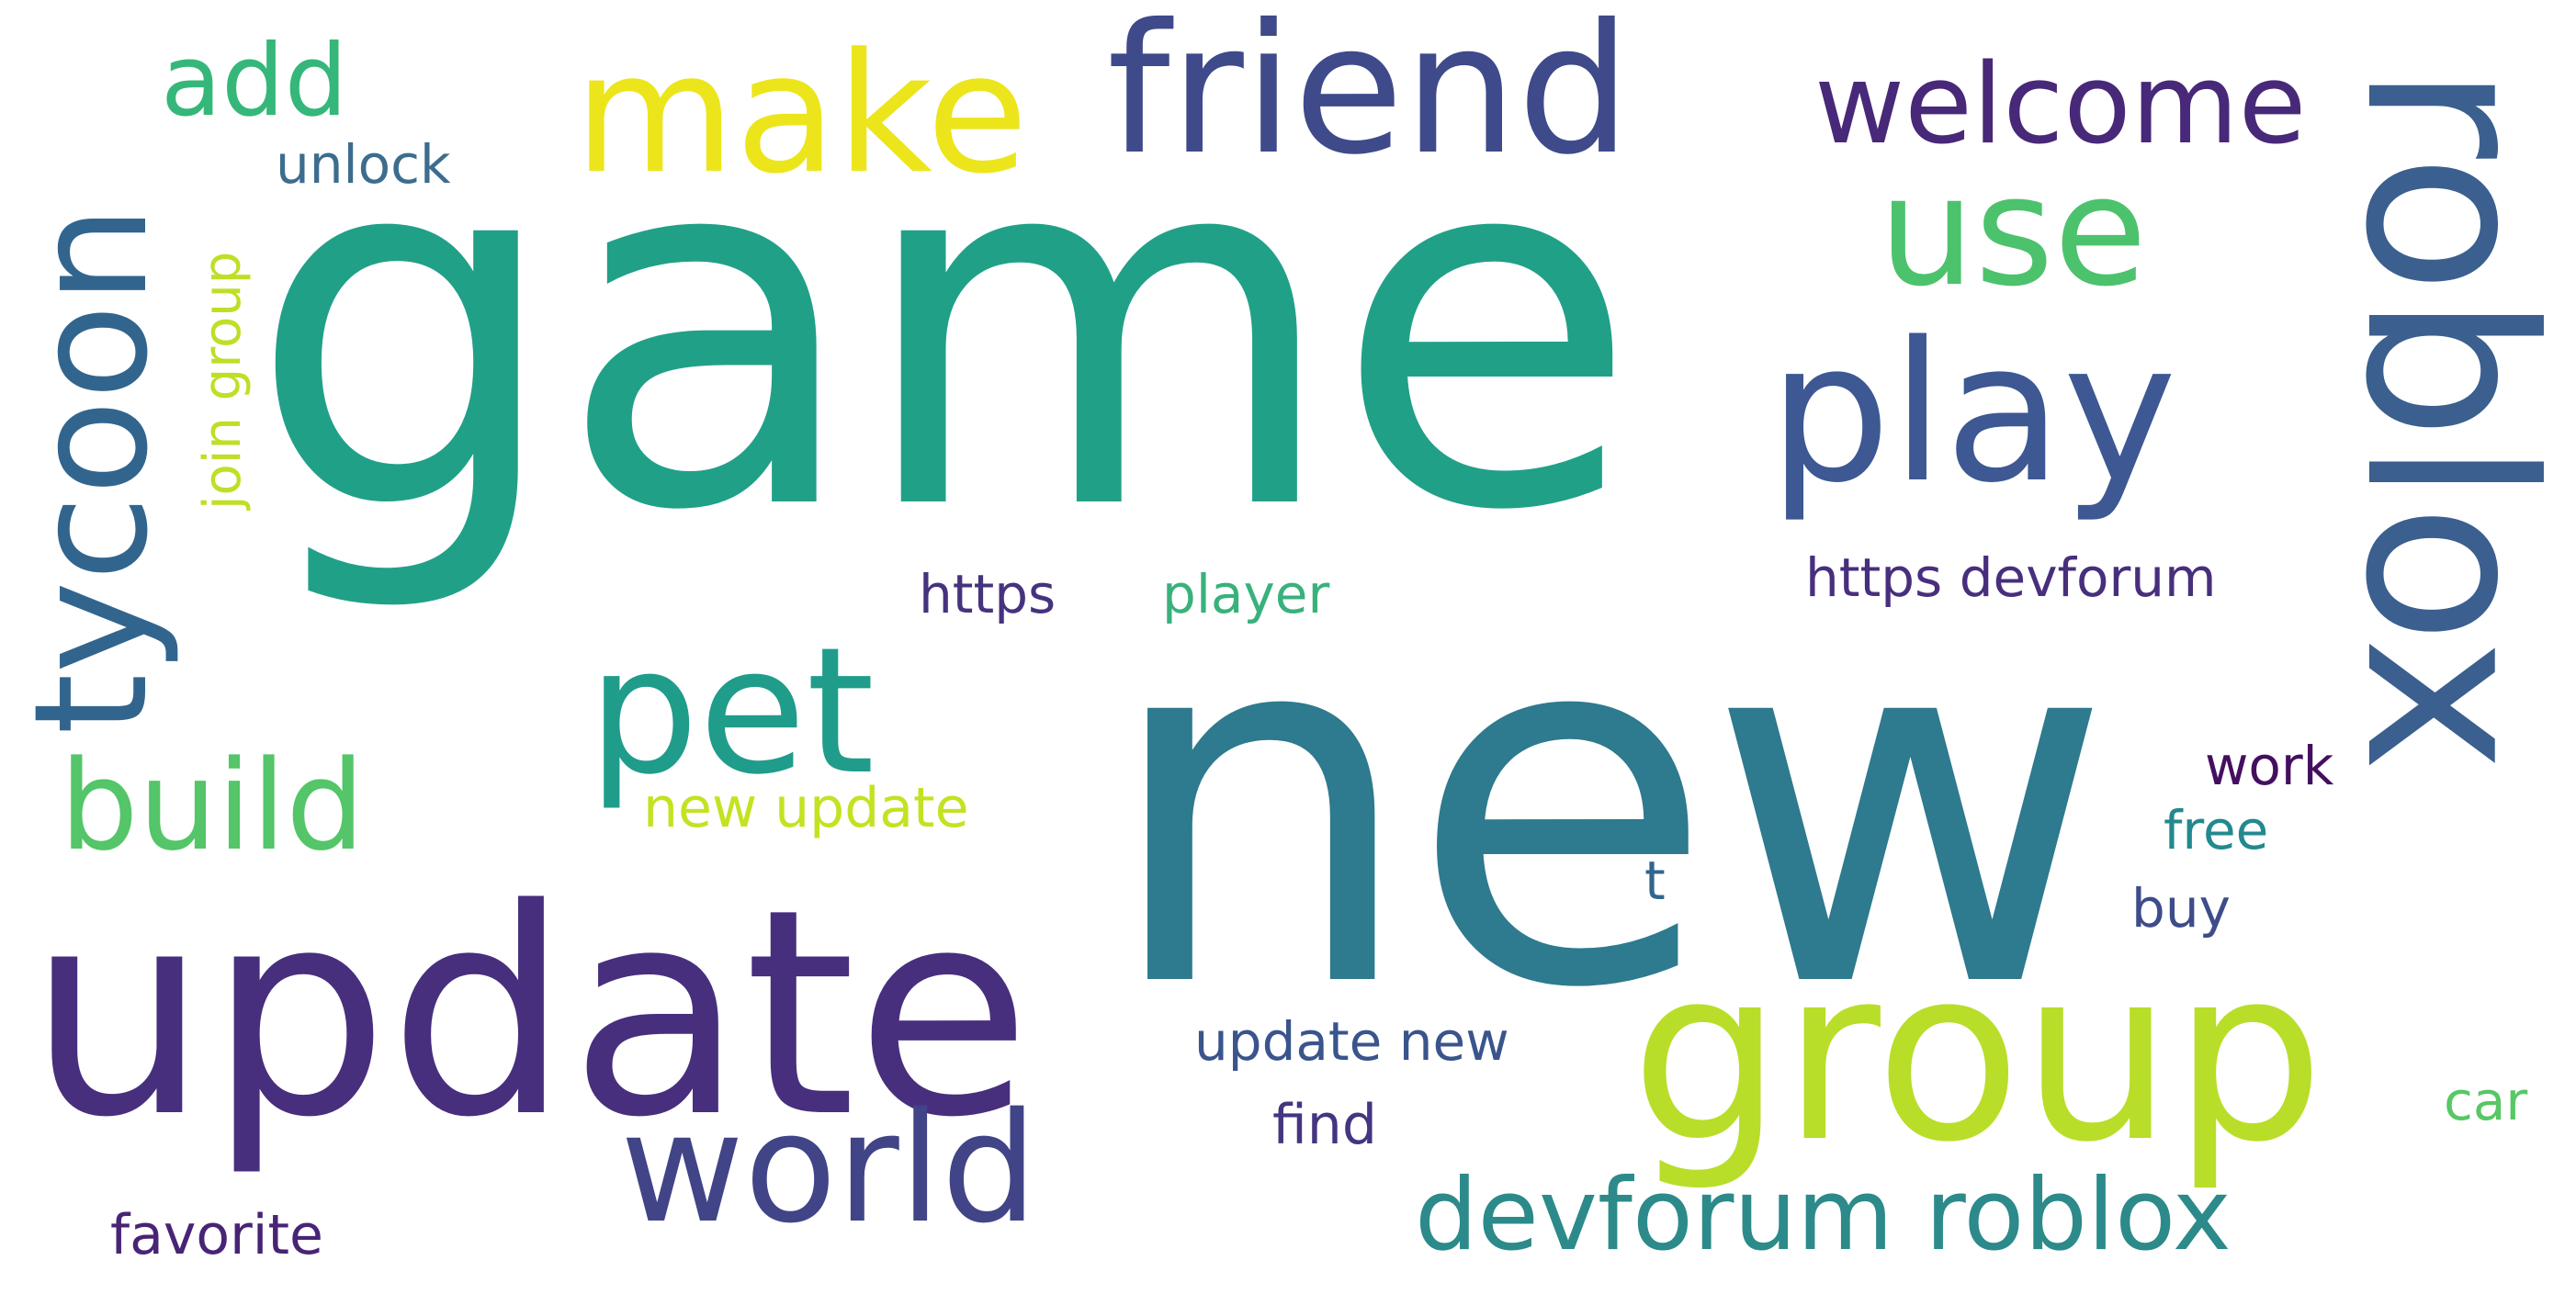 This screenshot has width=2576, height=1294. What do you see at coordinates (1655, 881) in the screenshot?
I see `word-t: t` at bounding box center [1655, 881].